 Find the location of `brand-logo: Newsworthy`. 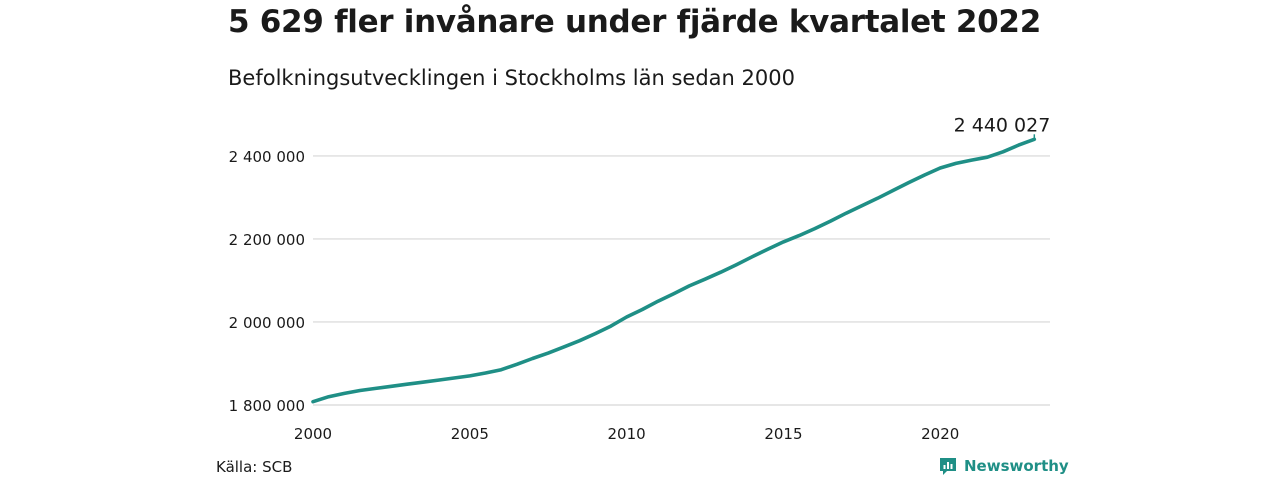

brand-logo: Newsworthy is located at coordinates (1003, 466).